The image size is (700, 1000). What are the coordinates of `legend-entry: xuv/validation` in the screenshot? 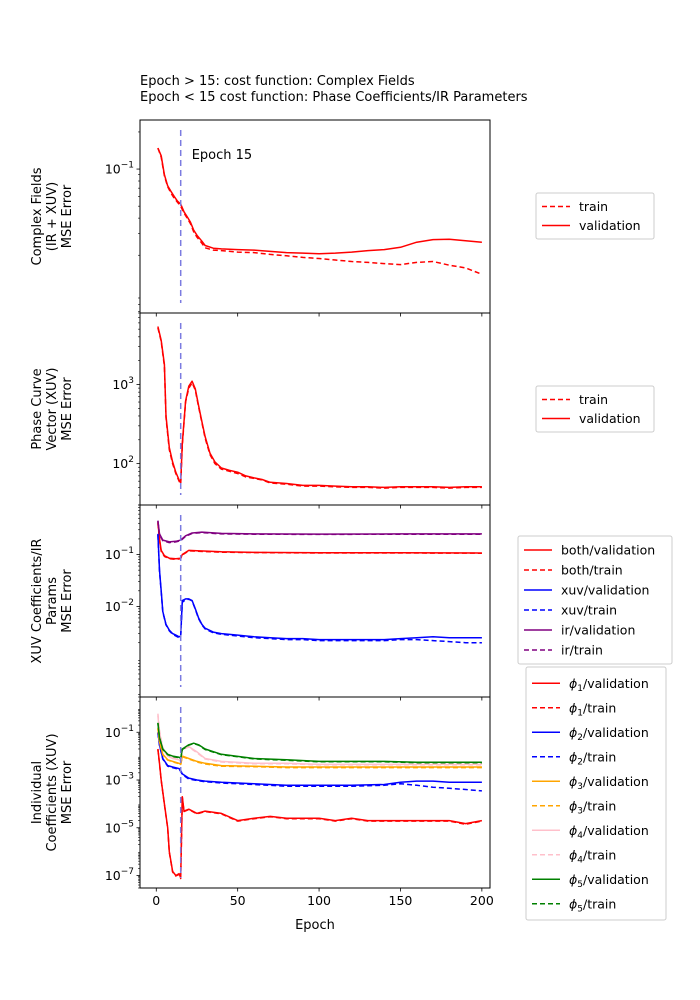 It's located at (605, 590).